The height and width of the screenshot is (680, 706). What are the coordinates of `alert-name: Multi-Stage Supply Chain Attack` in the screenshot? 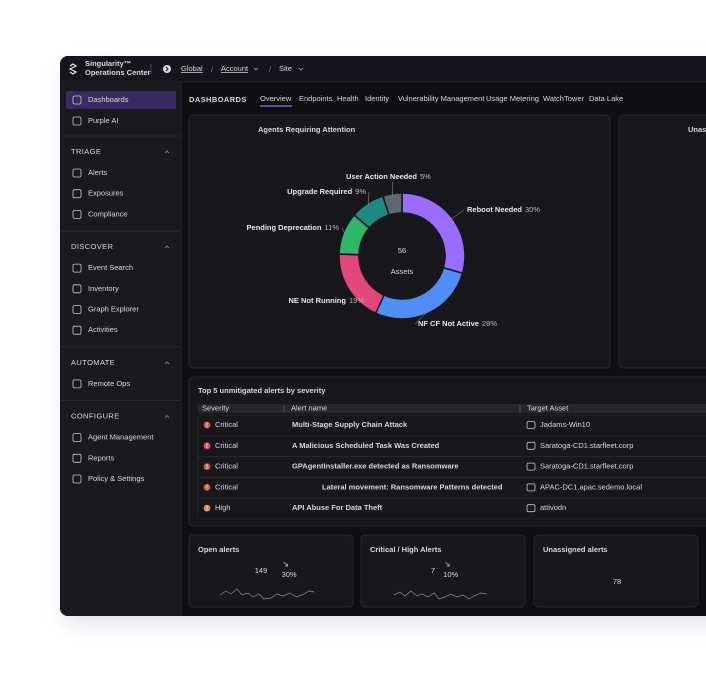 It's located at (350, 424).